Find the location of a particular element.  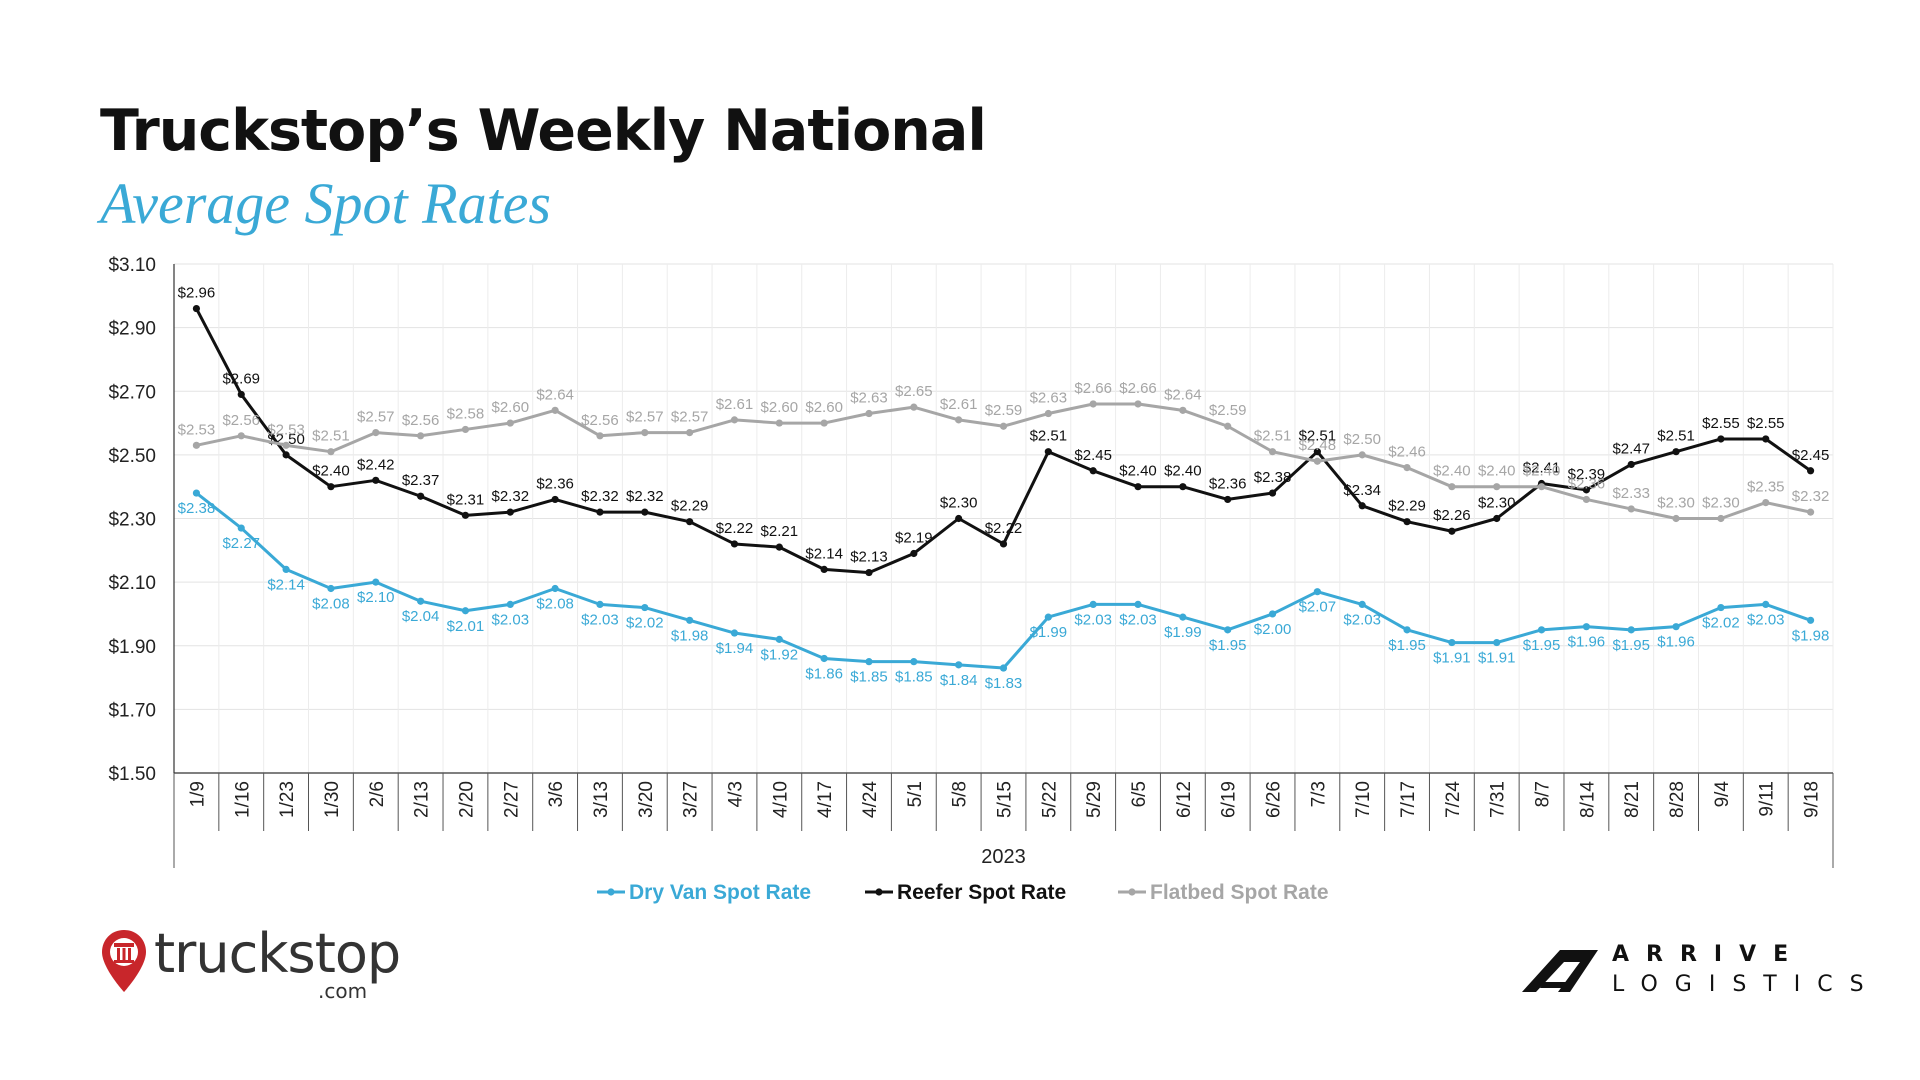

y-tick-label: $2.70 is located at coordinates (132, 392).